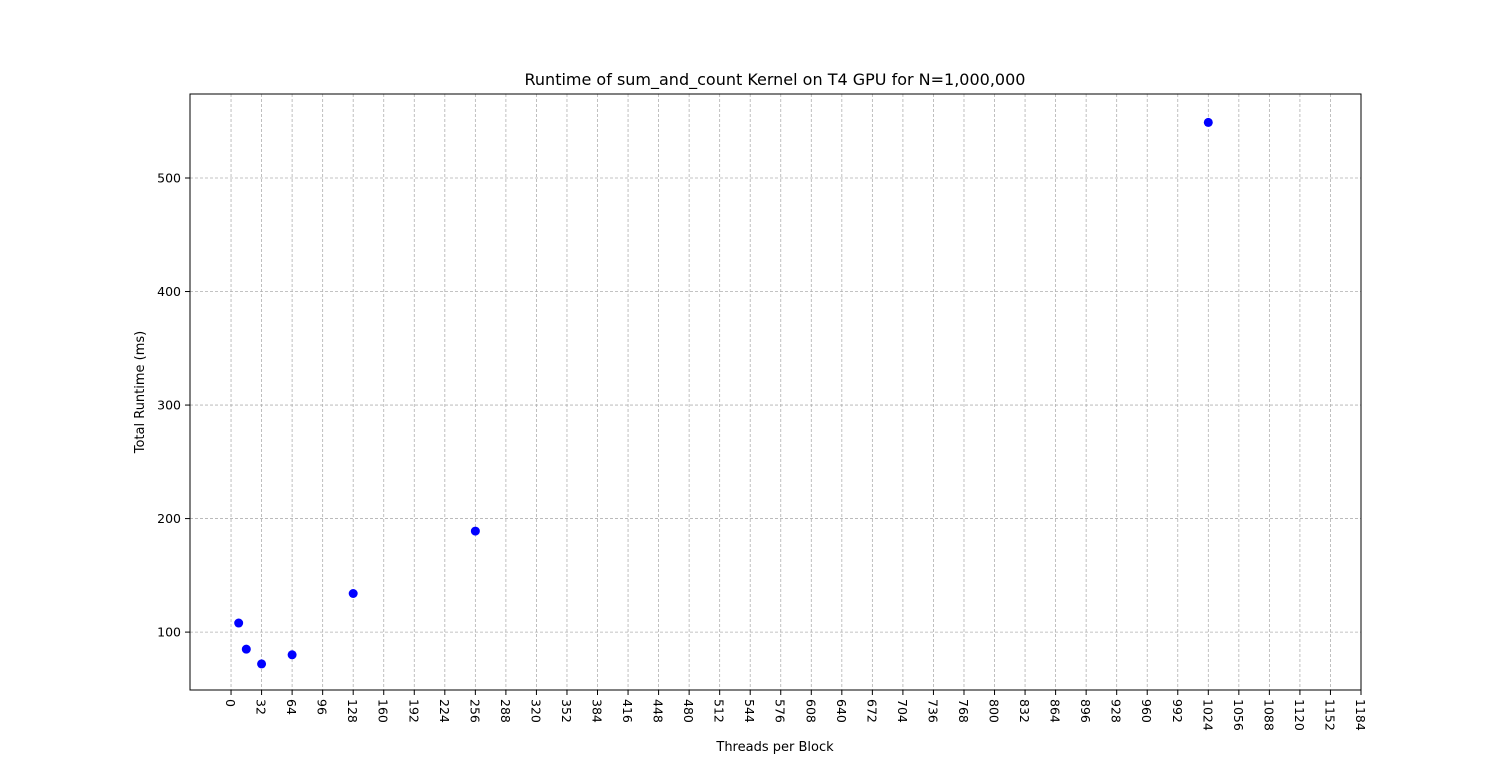 The image size is (1512, 775). What do you see at coordinates (774, 747) in the screenshot?
I see `x-axis-label: Threads per Block` at bounding box center [774, 747].